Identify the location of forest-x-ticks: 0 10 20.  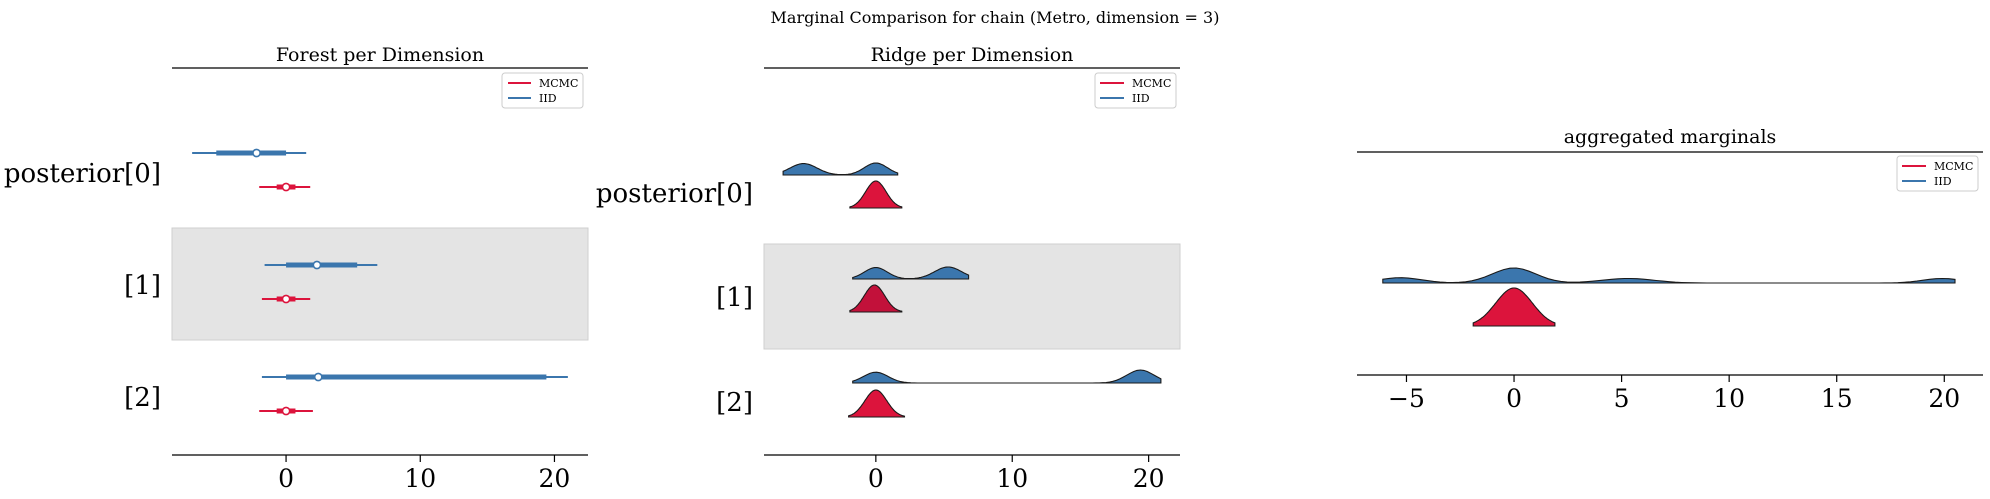
(424, 474).